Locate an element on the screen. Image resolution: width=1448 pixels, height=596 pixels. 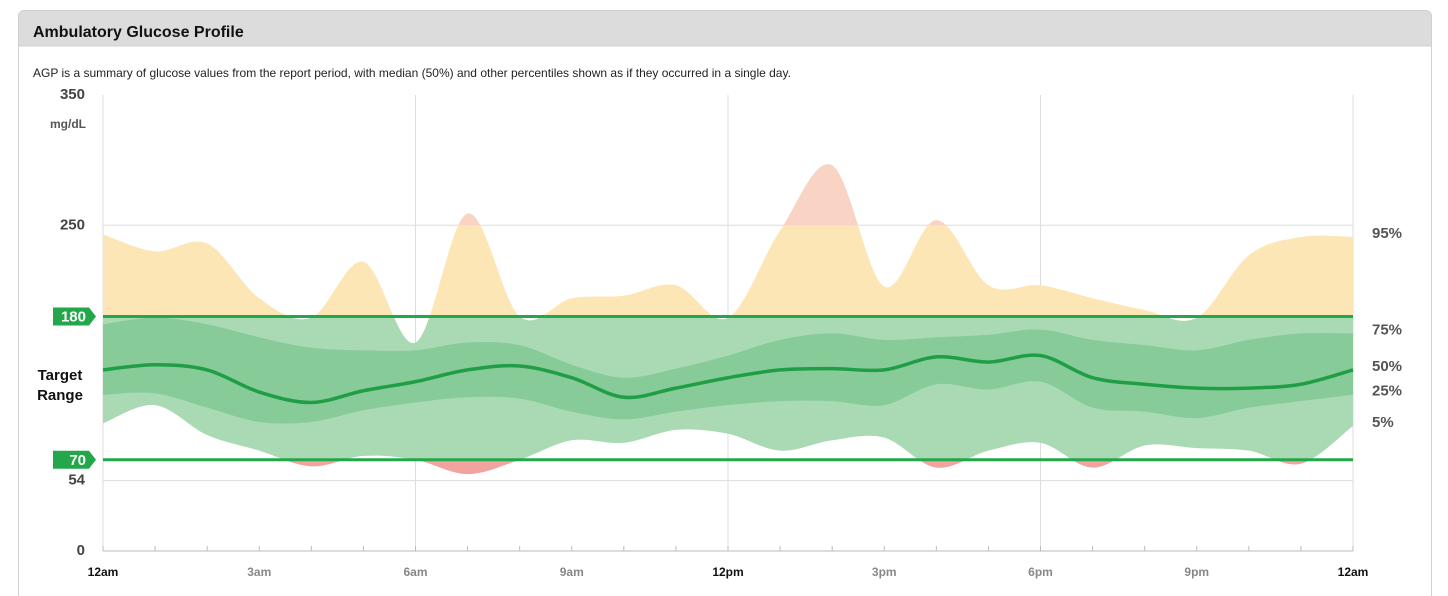
y-unit: mg/dL is located at coordinates (68, 124).